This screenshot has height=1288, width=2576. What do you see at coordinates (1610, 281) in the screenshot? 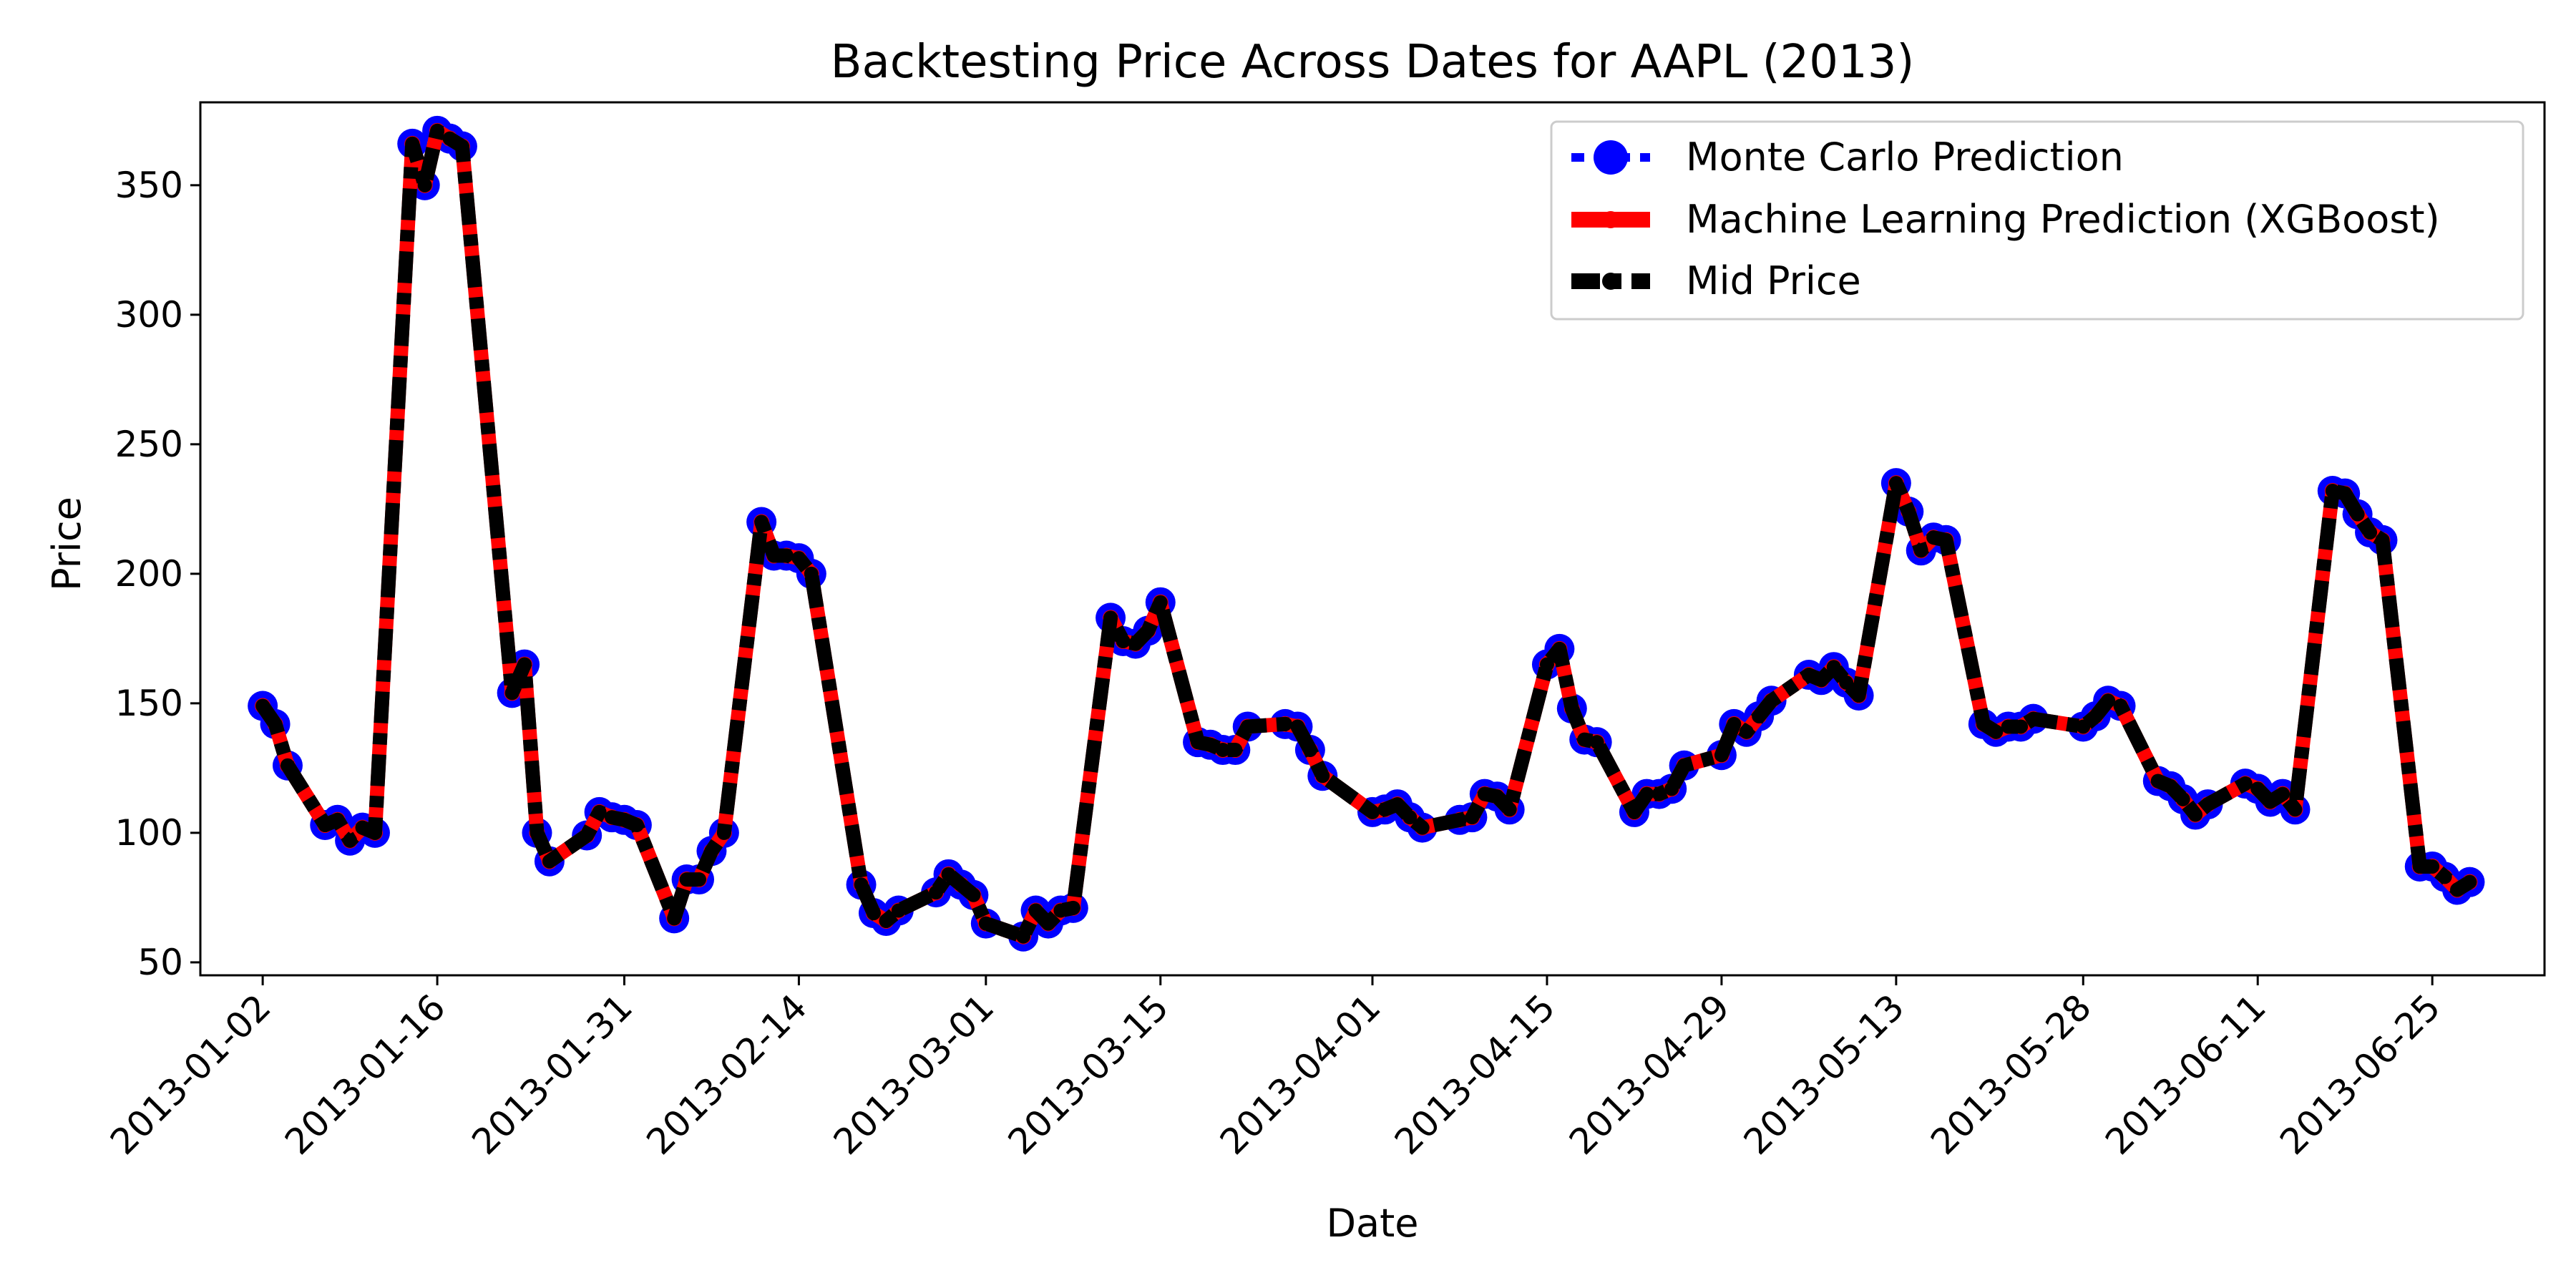
I see `legend-marker-mid-price-dot` at bounding box center [1610, 281].